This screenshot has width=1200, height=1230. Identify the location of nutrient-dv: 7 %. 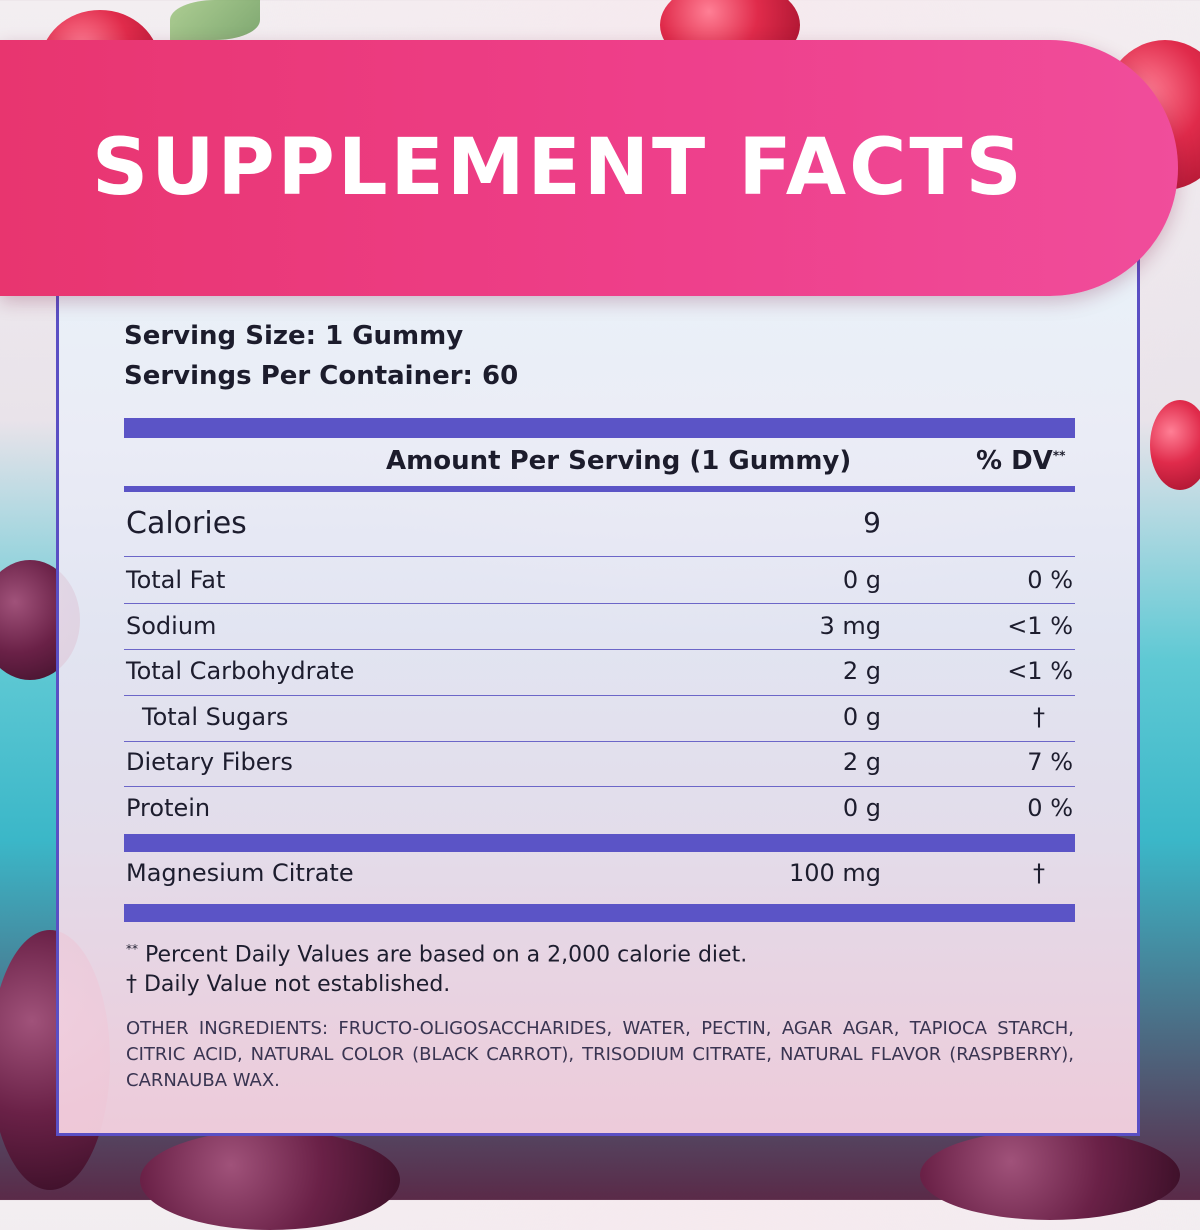
(1050, 762).